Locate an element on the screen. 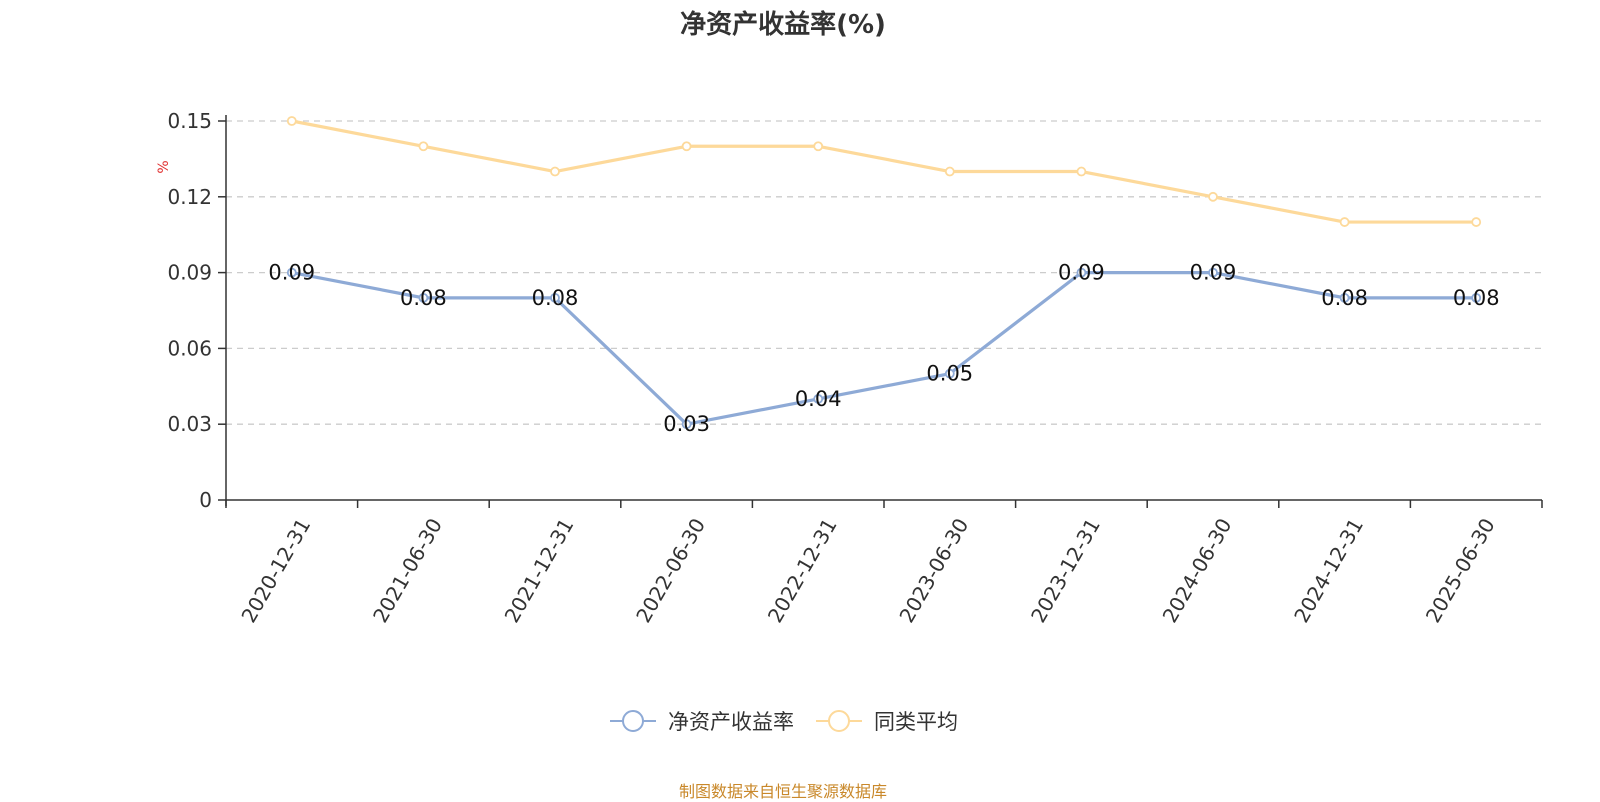  y-tick-label: 0.12 is located at coordinates (189, 197).